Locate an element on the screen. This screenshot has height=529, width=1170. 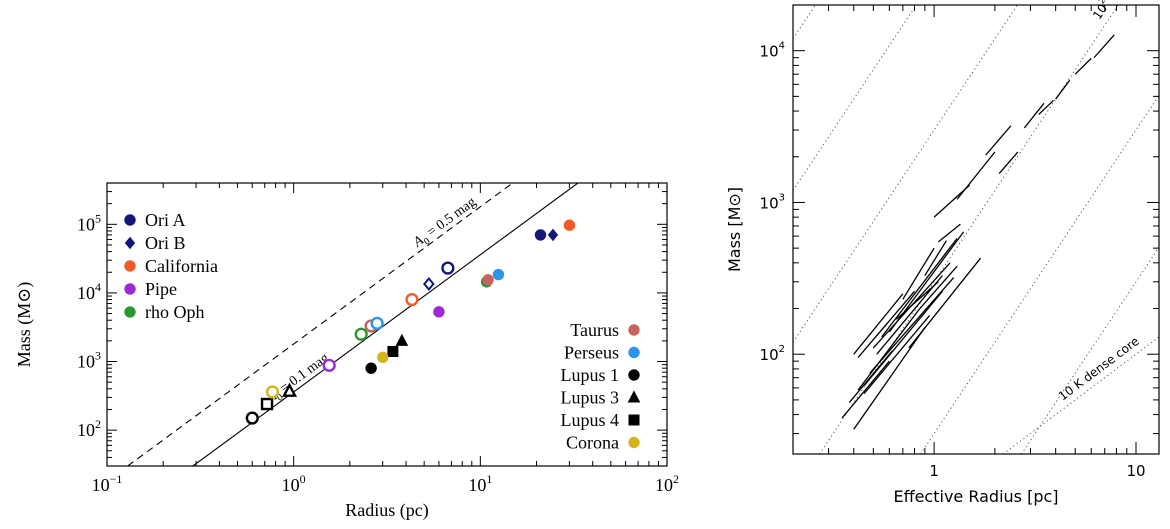
x-tick-label: 10⁰ is located at coordinates (294, 483).